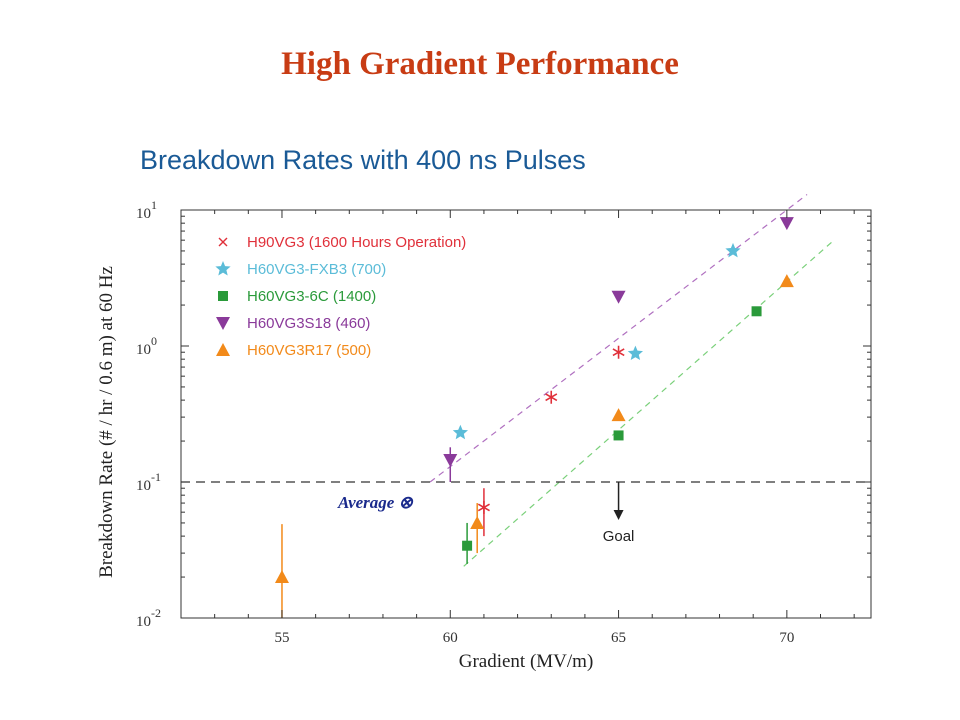  I want to click on y-tick-label: 10⁰, so click(146, 346).